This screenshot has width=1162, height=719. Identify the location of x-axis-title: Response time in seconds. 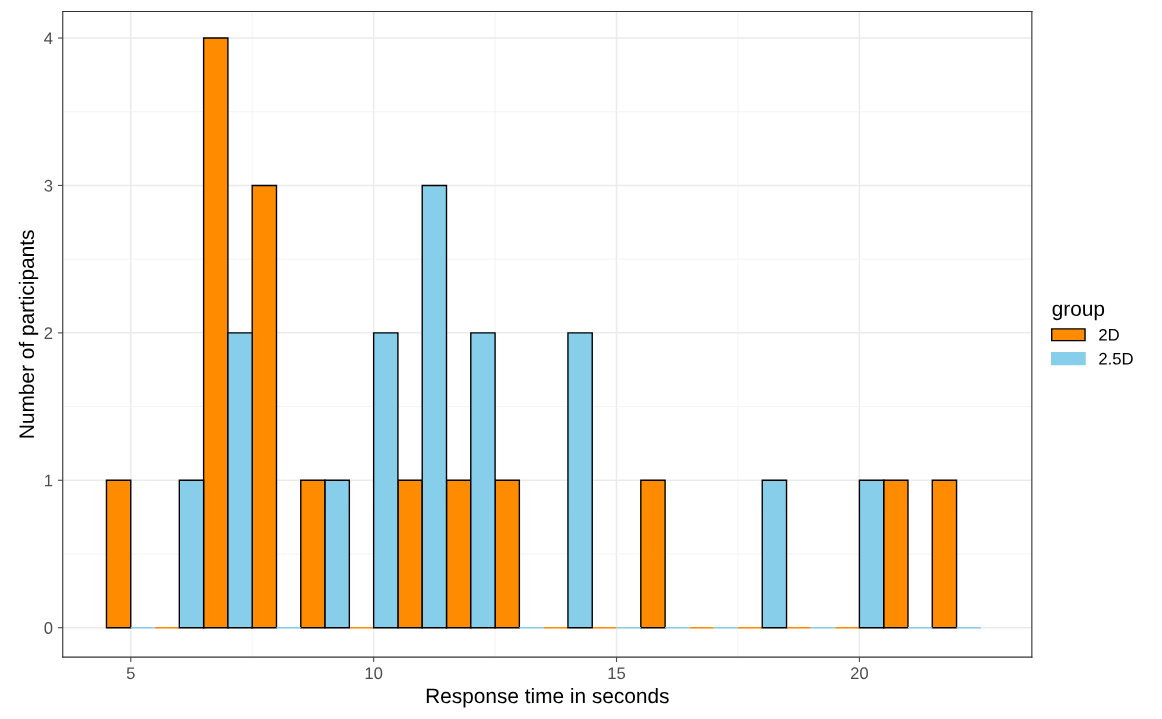
(547, 697).